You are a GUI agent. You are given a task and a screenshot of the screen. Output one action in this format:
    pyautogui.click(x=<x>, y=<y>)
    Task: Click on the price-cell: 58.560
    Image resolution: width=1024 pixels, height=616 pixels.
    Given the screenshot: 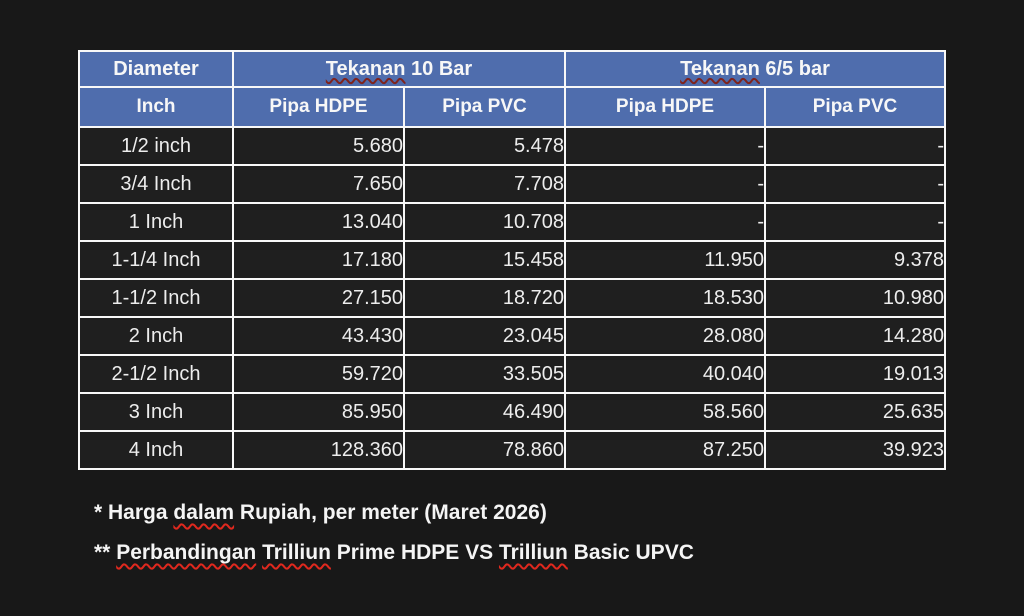 What is the action you would take?
    pyautogui.click(x=665, y=412)
    